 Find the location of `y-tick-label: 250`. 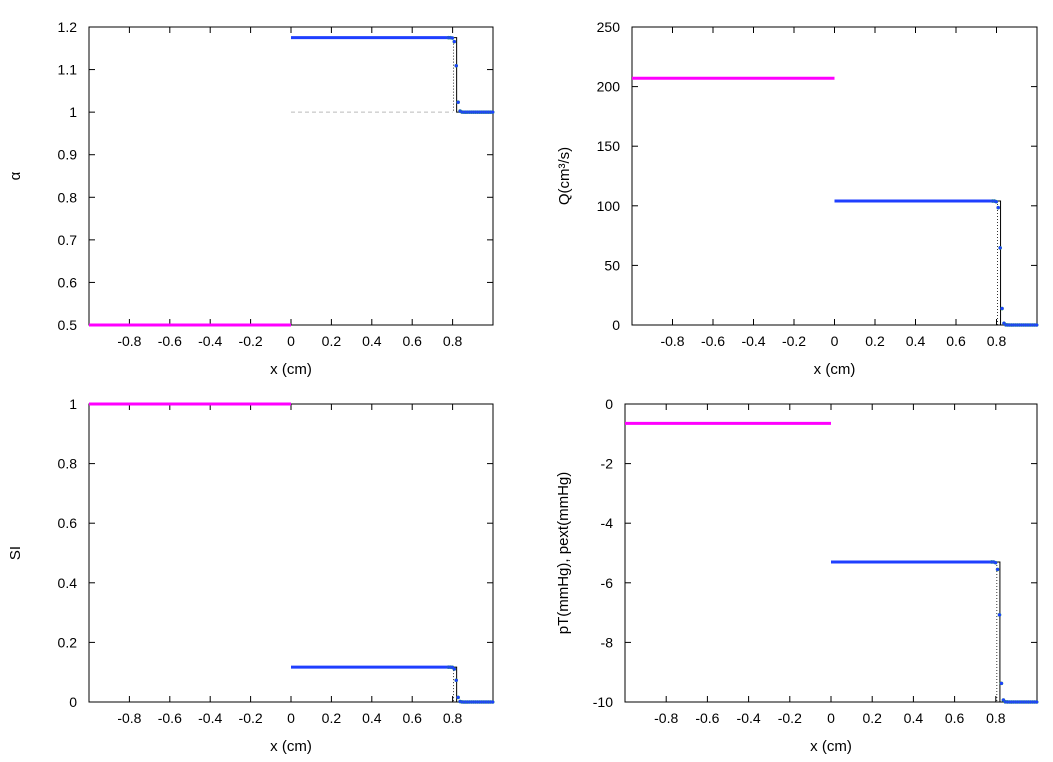

y-tick-label: 250 is located at coordinates (609, 27).